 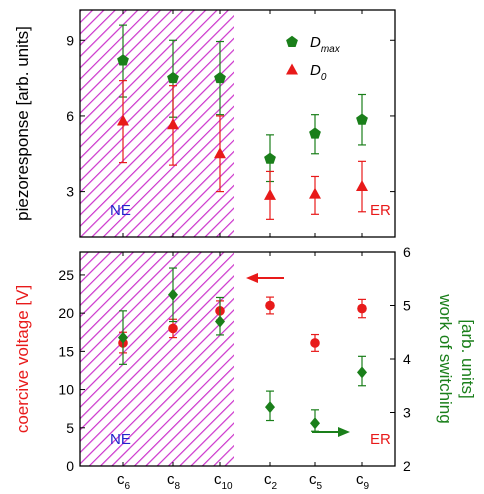 I want to click on x-category-label: c9, so click(x=363, y=481).